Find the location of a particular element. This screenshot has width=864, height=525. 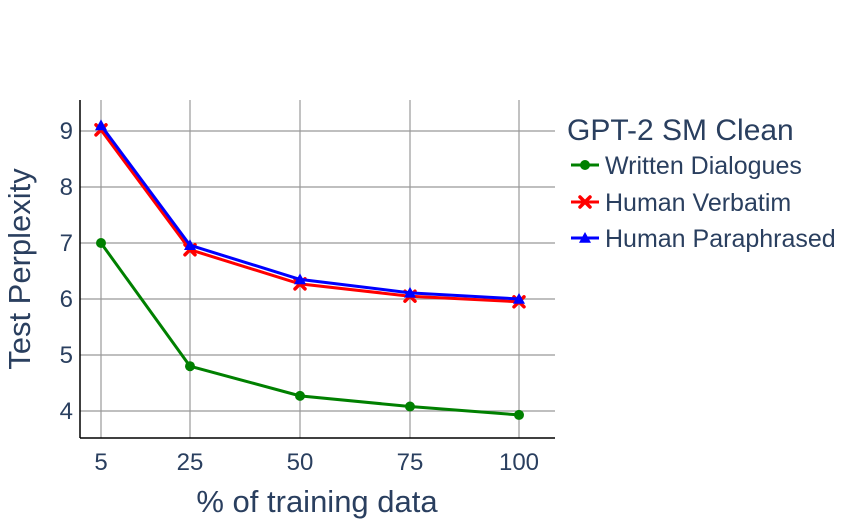

legend-item-written-dialogues: Written Dialogues is located at coordinates (686, 166).